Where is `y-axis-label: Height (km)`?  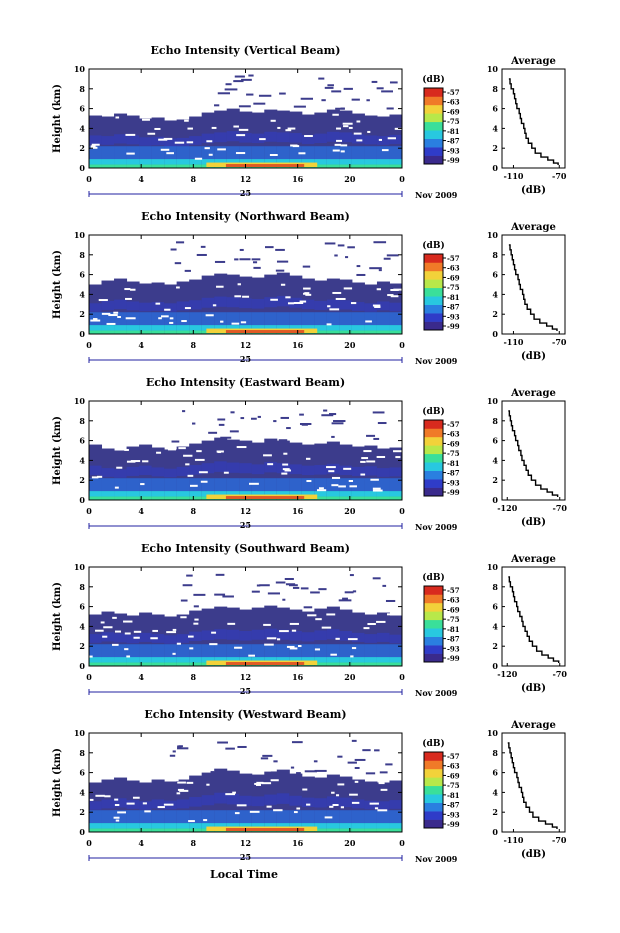
y-axis-label: Height (km) is located at coordinates (57, 118).